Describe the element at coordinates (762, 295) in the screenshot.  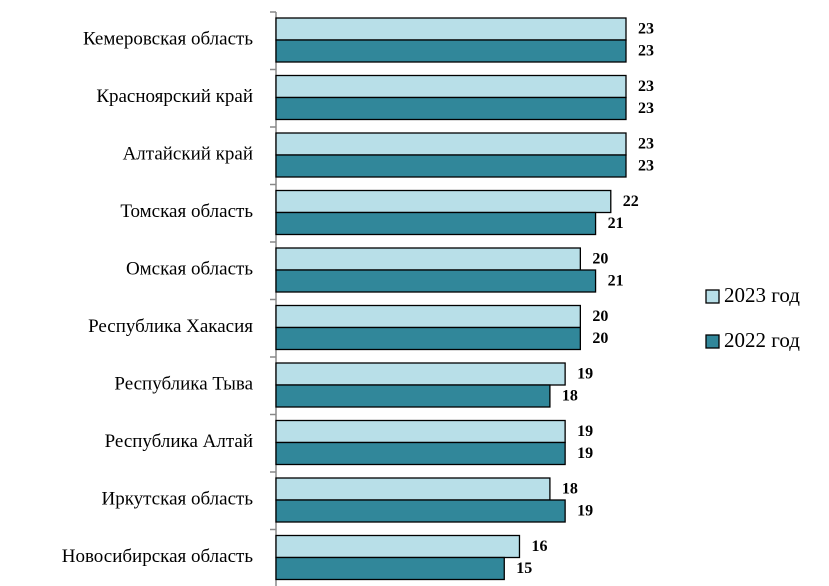
I see `legend-label: 2023 год` at that location.